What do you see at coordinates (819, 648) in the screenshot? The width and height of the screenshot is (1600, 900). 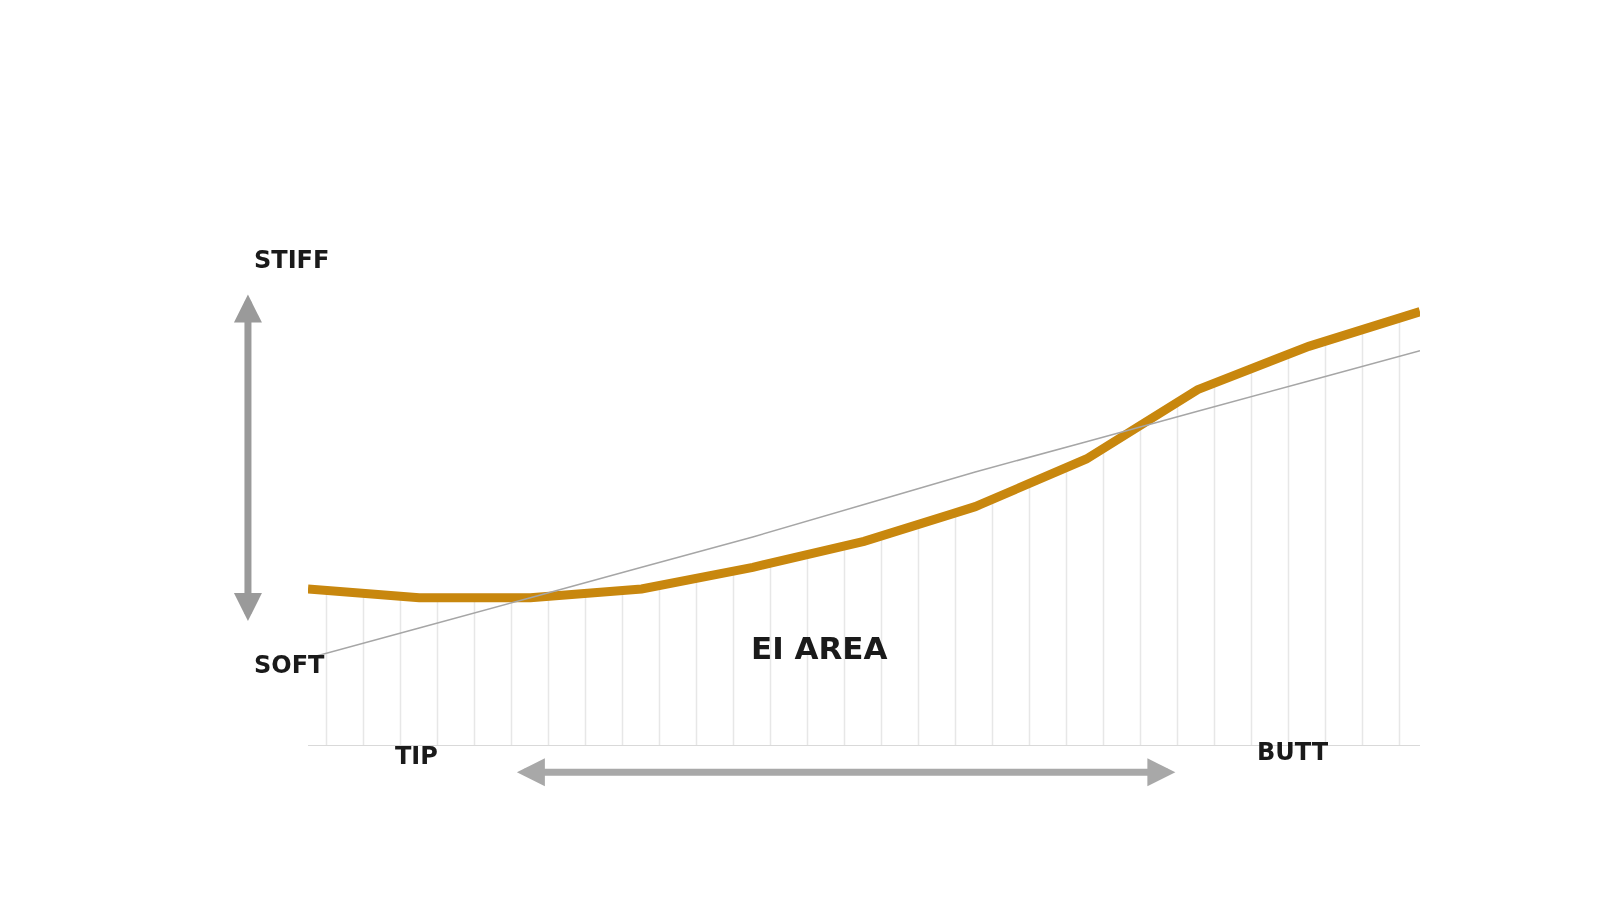 I see `annotation: EI AREA` at bounding box center [819, 648].